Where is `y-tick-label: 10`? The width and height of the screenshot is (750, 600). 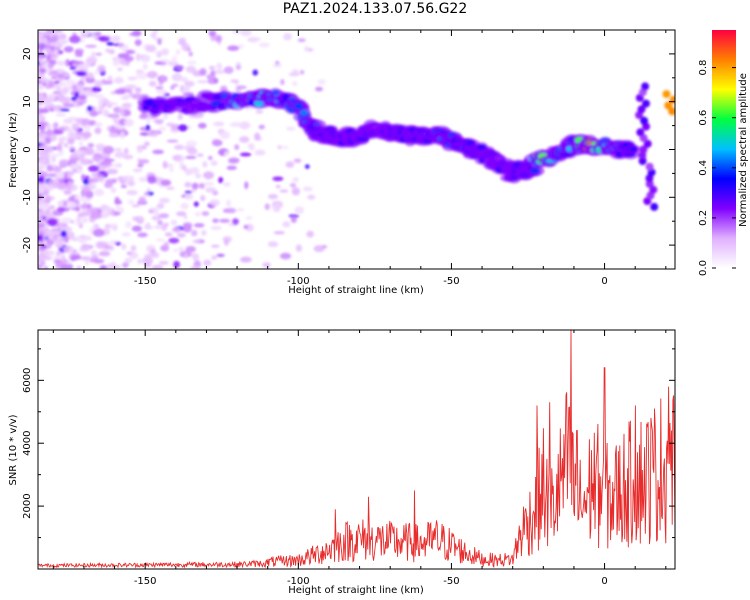
y-tick-label: 10 is located at coordinates (27, 101).